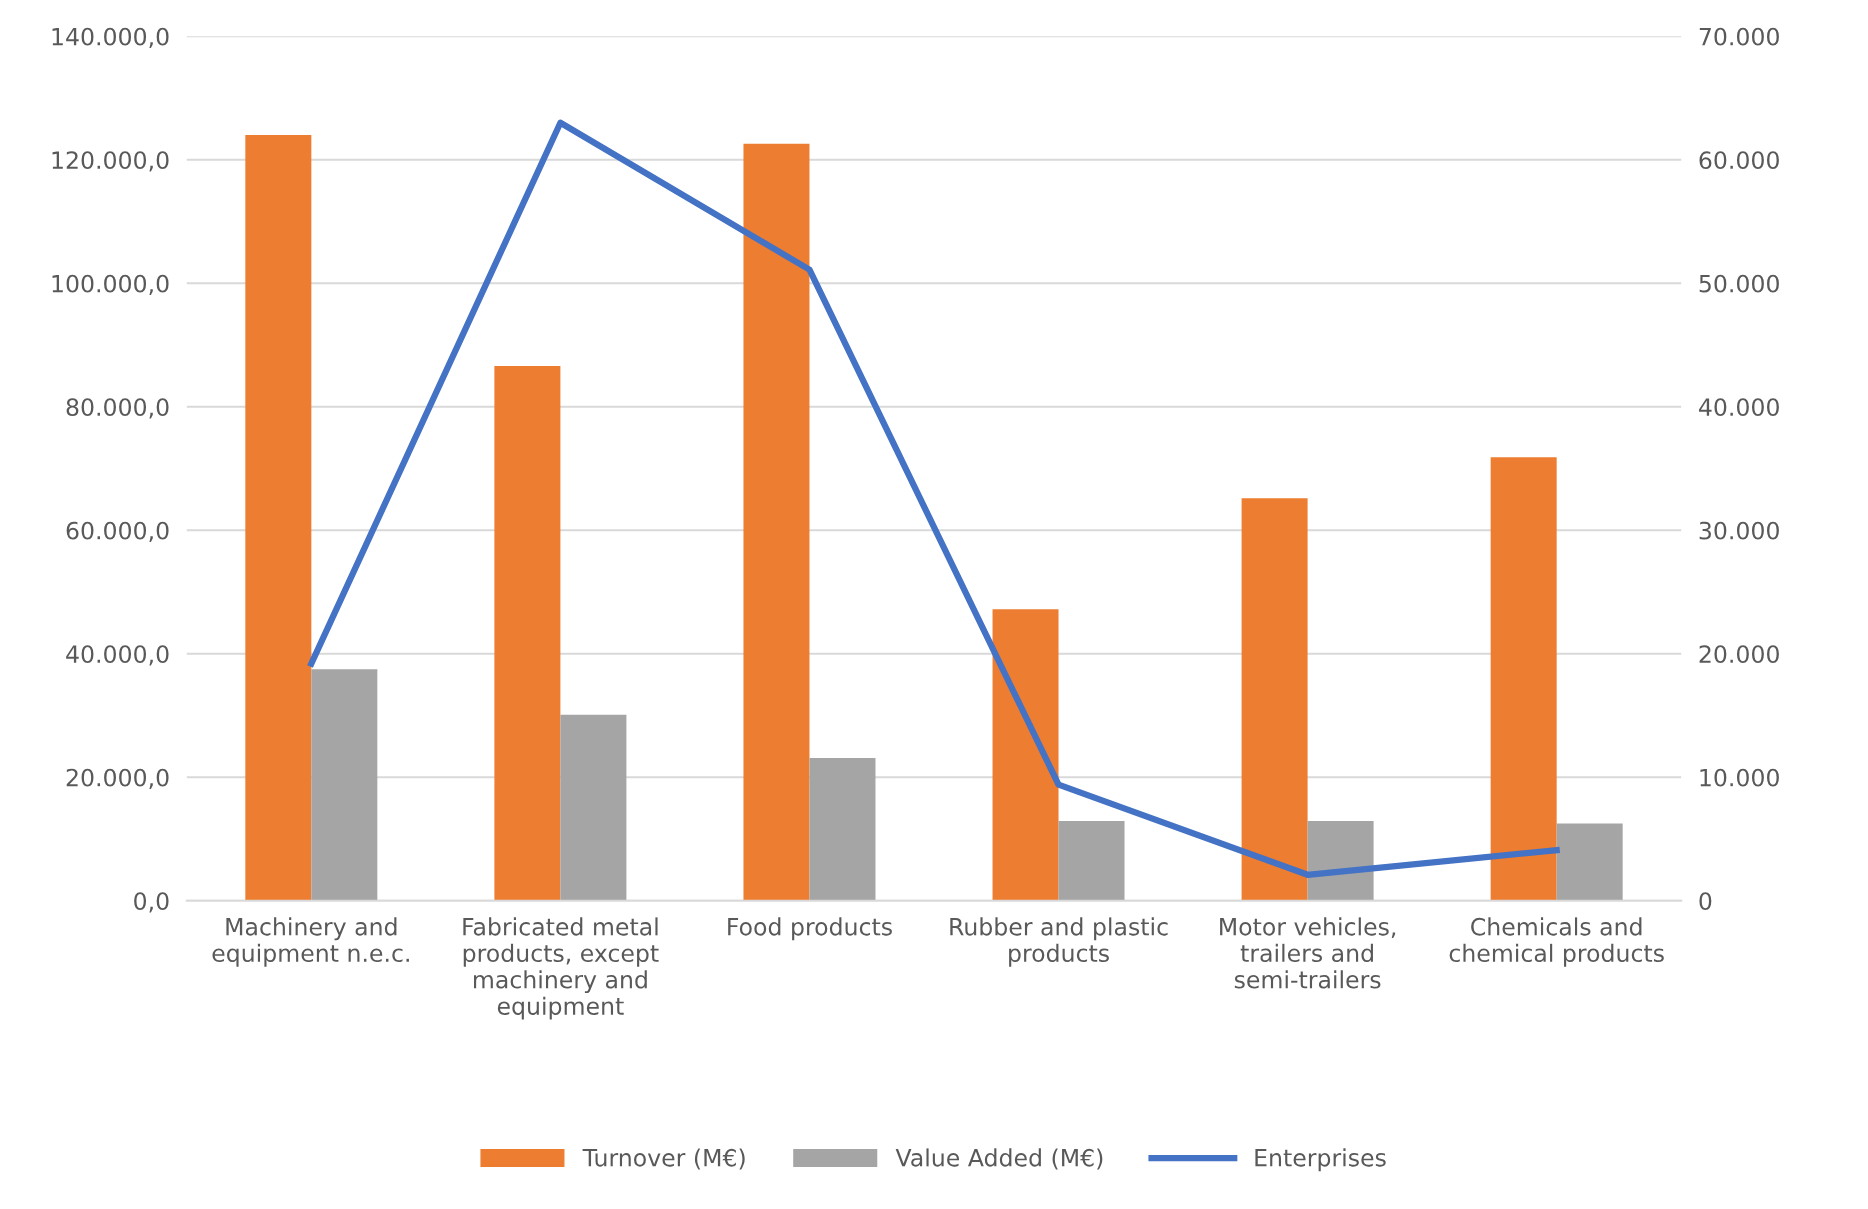  I want to click on x-tick-label: Food products, so click(810, 929).